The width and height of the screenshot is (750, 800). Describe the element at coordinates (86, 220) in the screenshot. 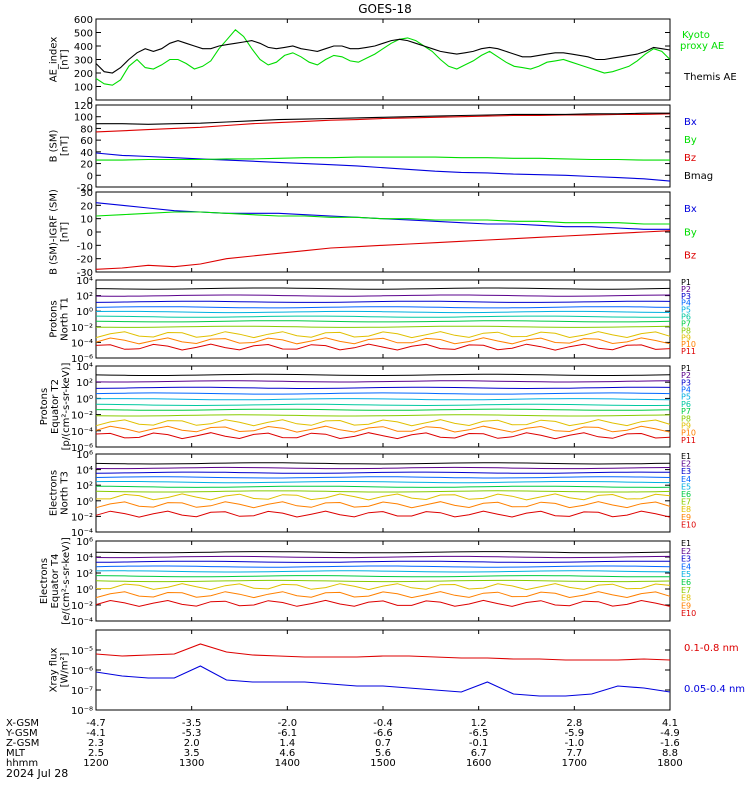

I see `y-tick-label: 10` at that location.